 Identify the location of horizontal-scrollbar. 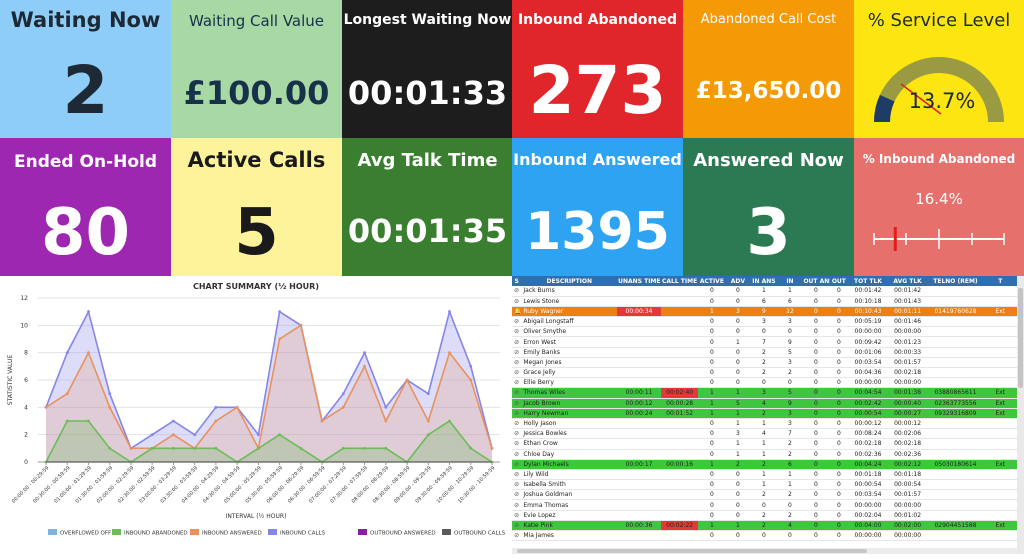
(764, 551).